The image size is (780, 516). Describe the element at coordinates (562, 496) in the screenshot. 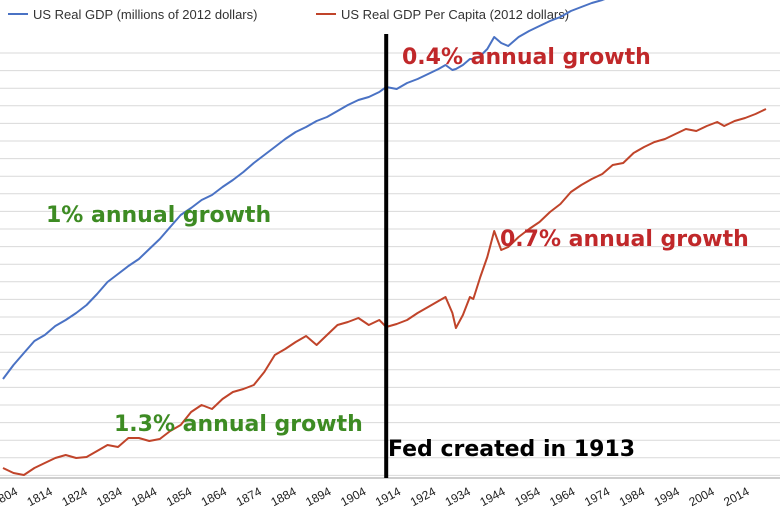

I see `x-tick-label: 1964` at that location.